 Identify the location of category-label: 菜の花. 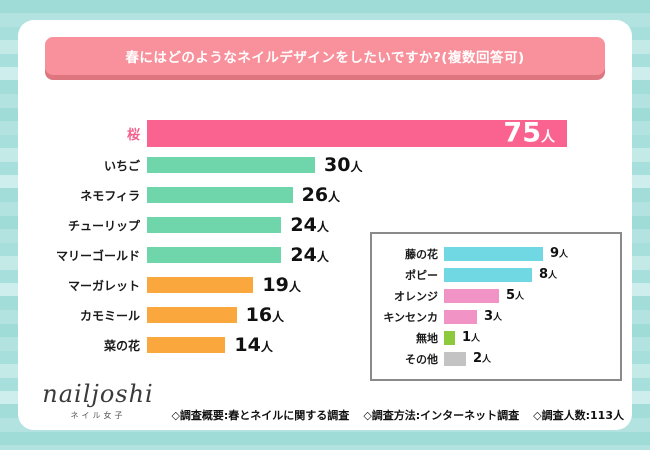
(121, 345).